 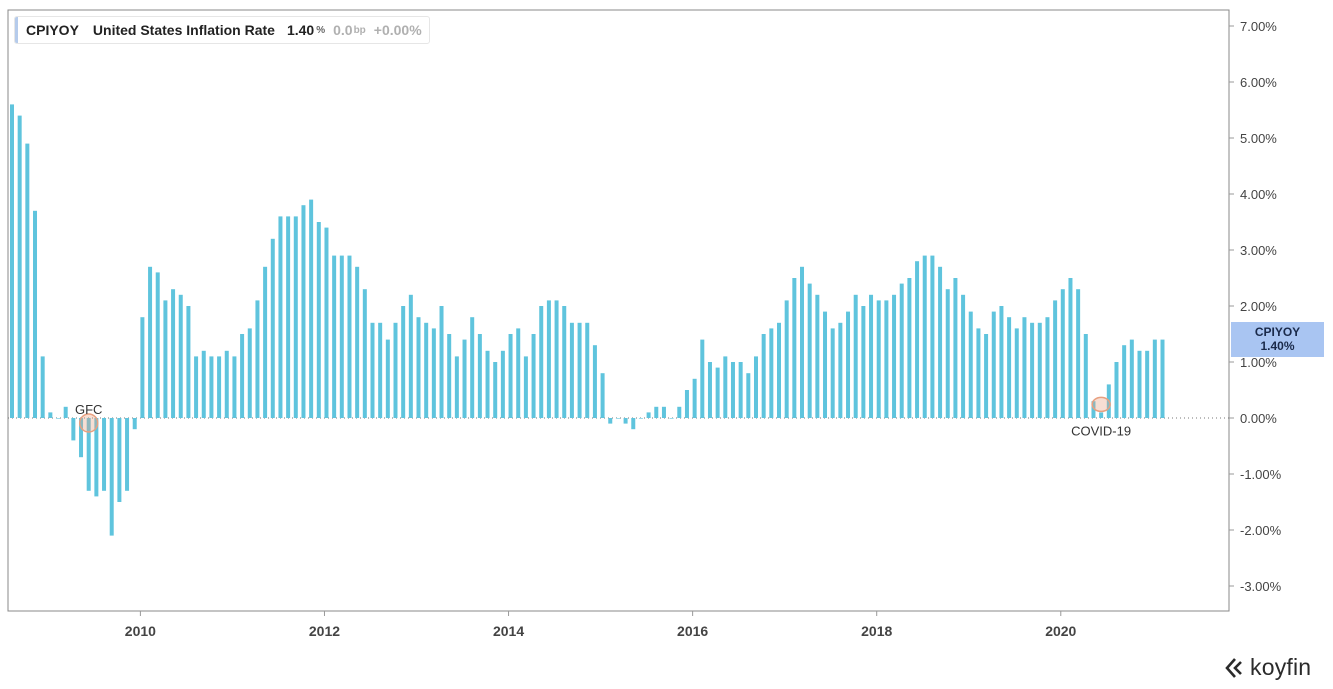 I want to click on y-tick-label: 7.00%, so click(x=1258, y=26).